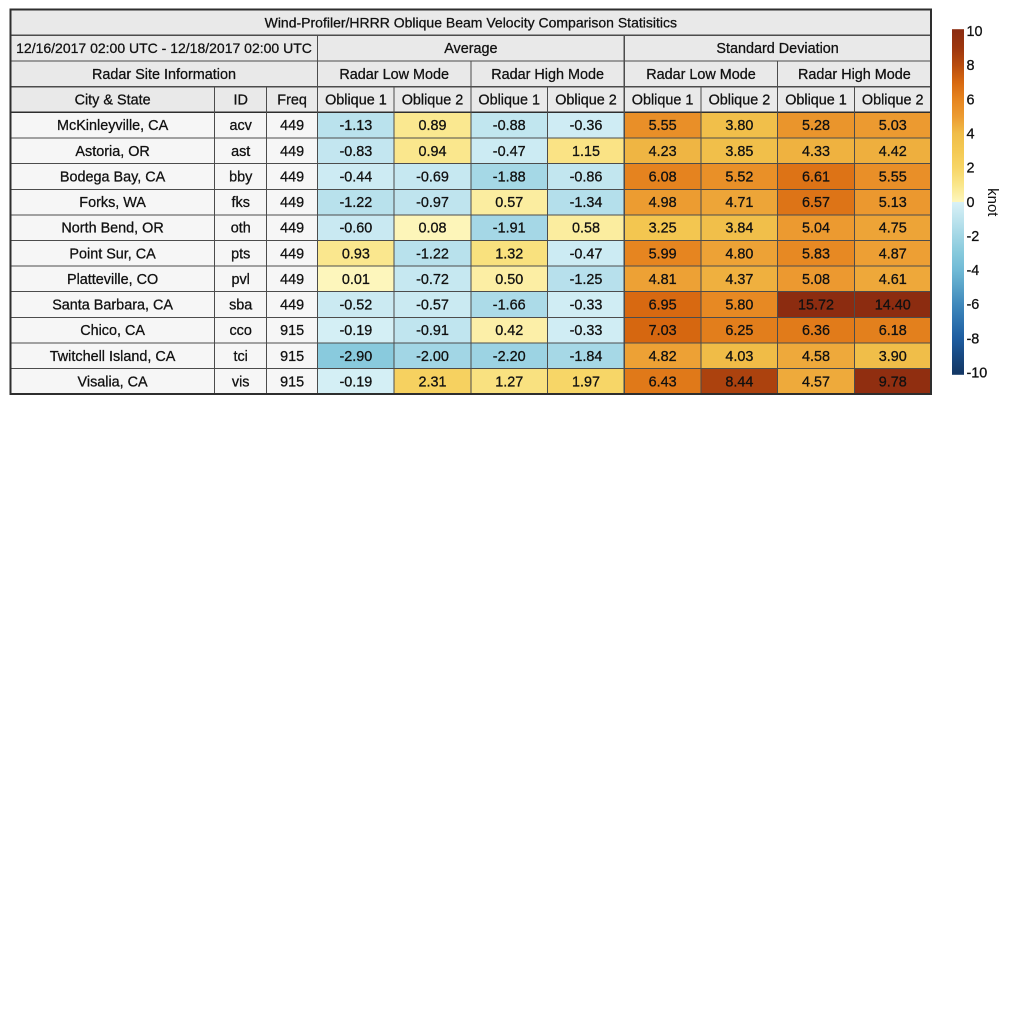 The height and width of the screenshot is (1024, 1024). I want to click on svg-text: 4.58, so click(816, 357).